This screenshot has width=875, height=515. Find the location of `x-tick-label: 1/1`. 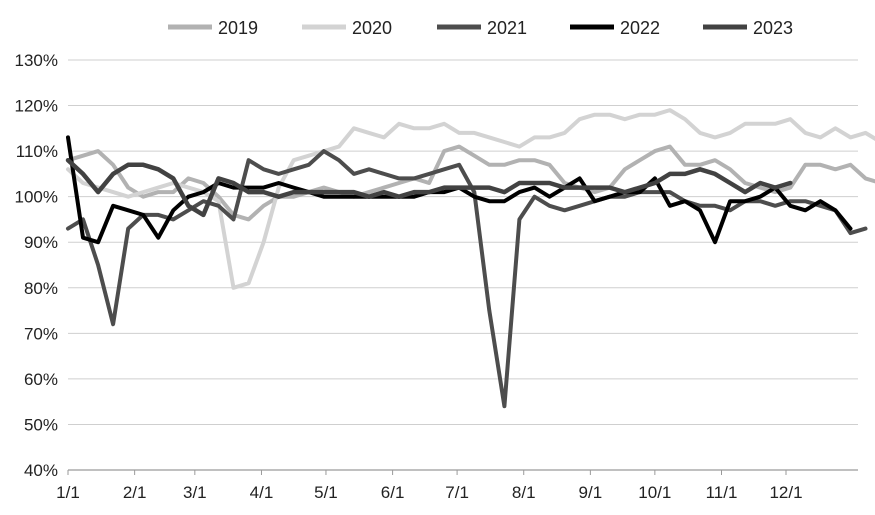

x-tick-label: 1/1 is located at coordinates (68, 492).